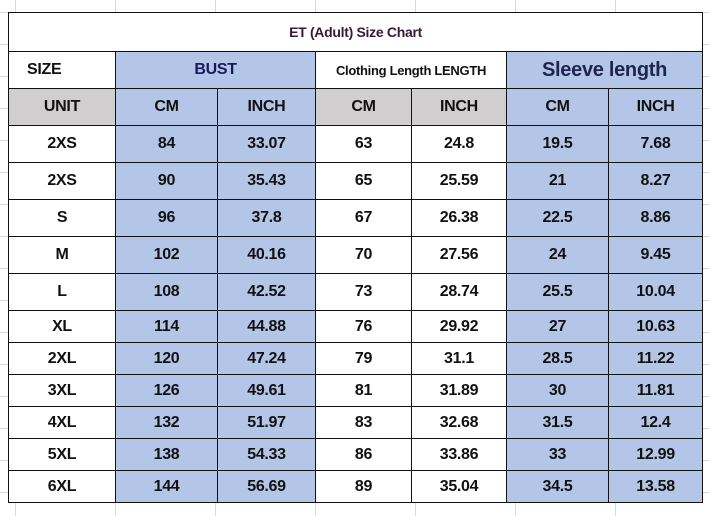 This screenshot has height=516, width=710. Describe the element at coordinates (266, 358) in the screenshot. I see `bust-inch-cell: 47.24` at that location.